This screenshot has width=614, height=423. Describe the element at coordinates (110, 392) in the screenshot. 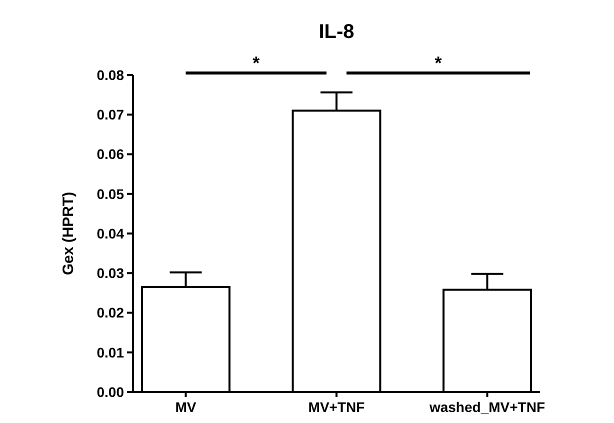

I see `y-tick-label: 0.00` at that location.